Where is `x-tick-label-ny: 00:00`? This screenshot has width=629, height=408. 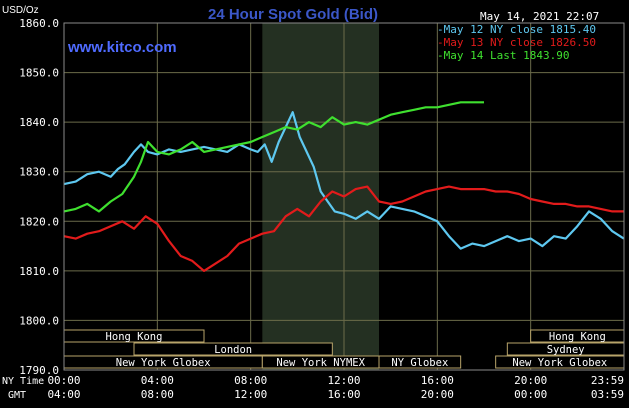 x-tick-label-ny: 00:00 is located at coordinates (63, 380).